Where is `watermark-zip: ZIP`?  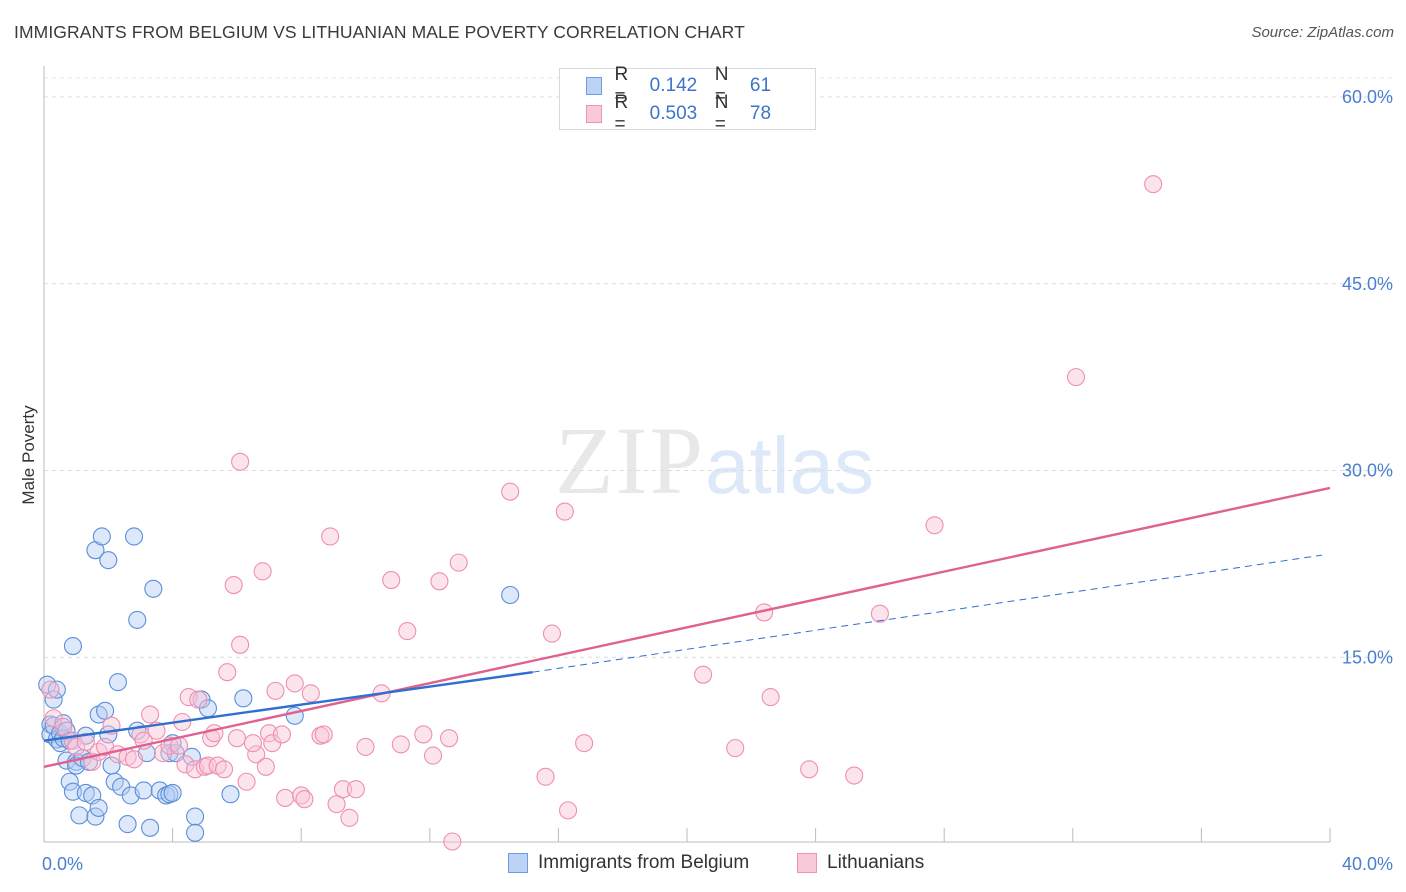
watermark-zip: ZIP is located at coordinates (630, 460).